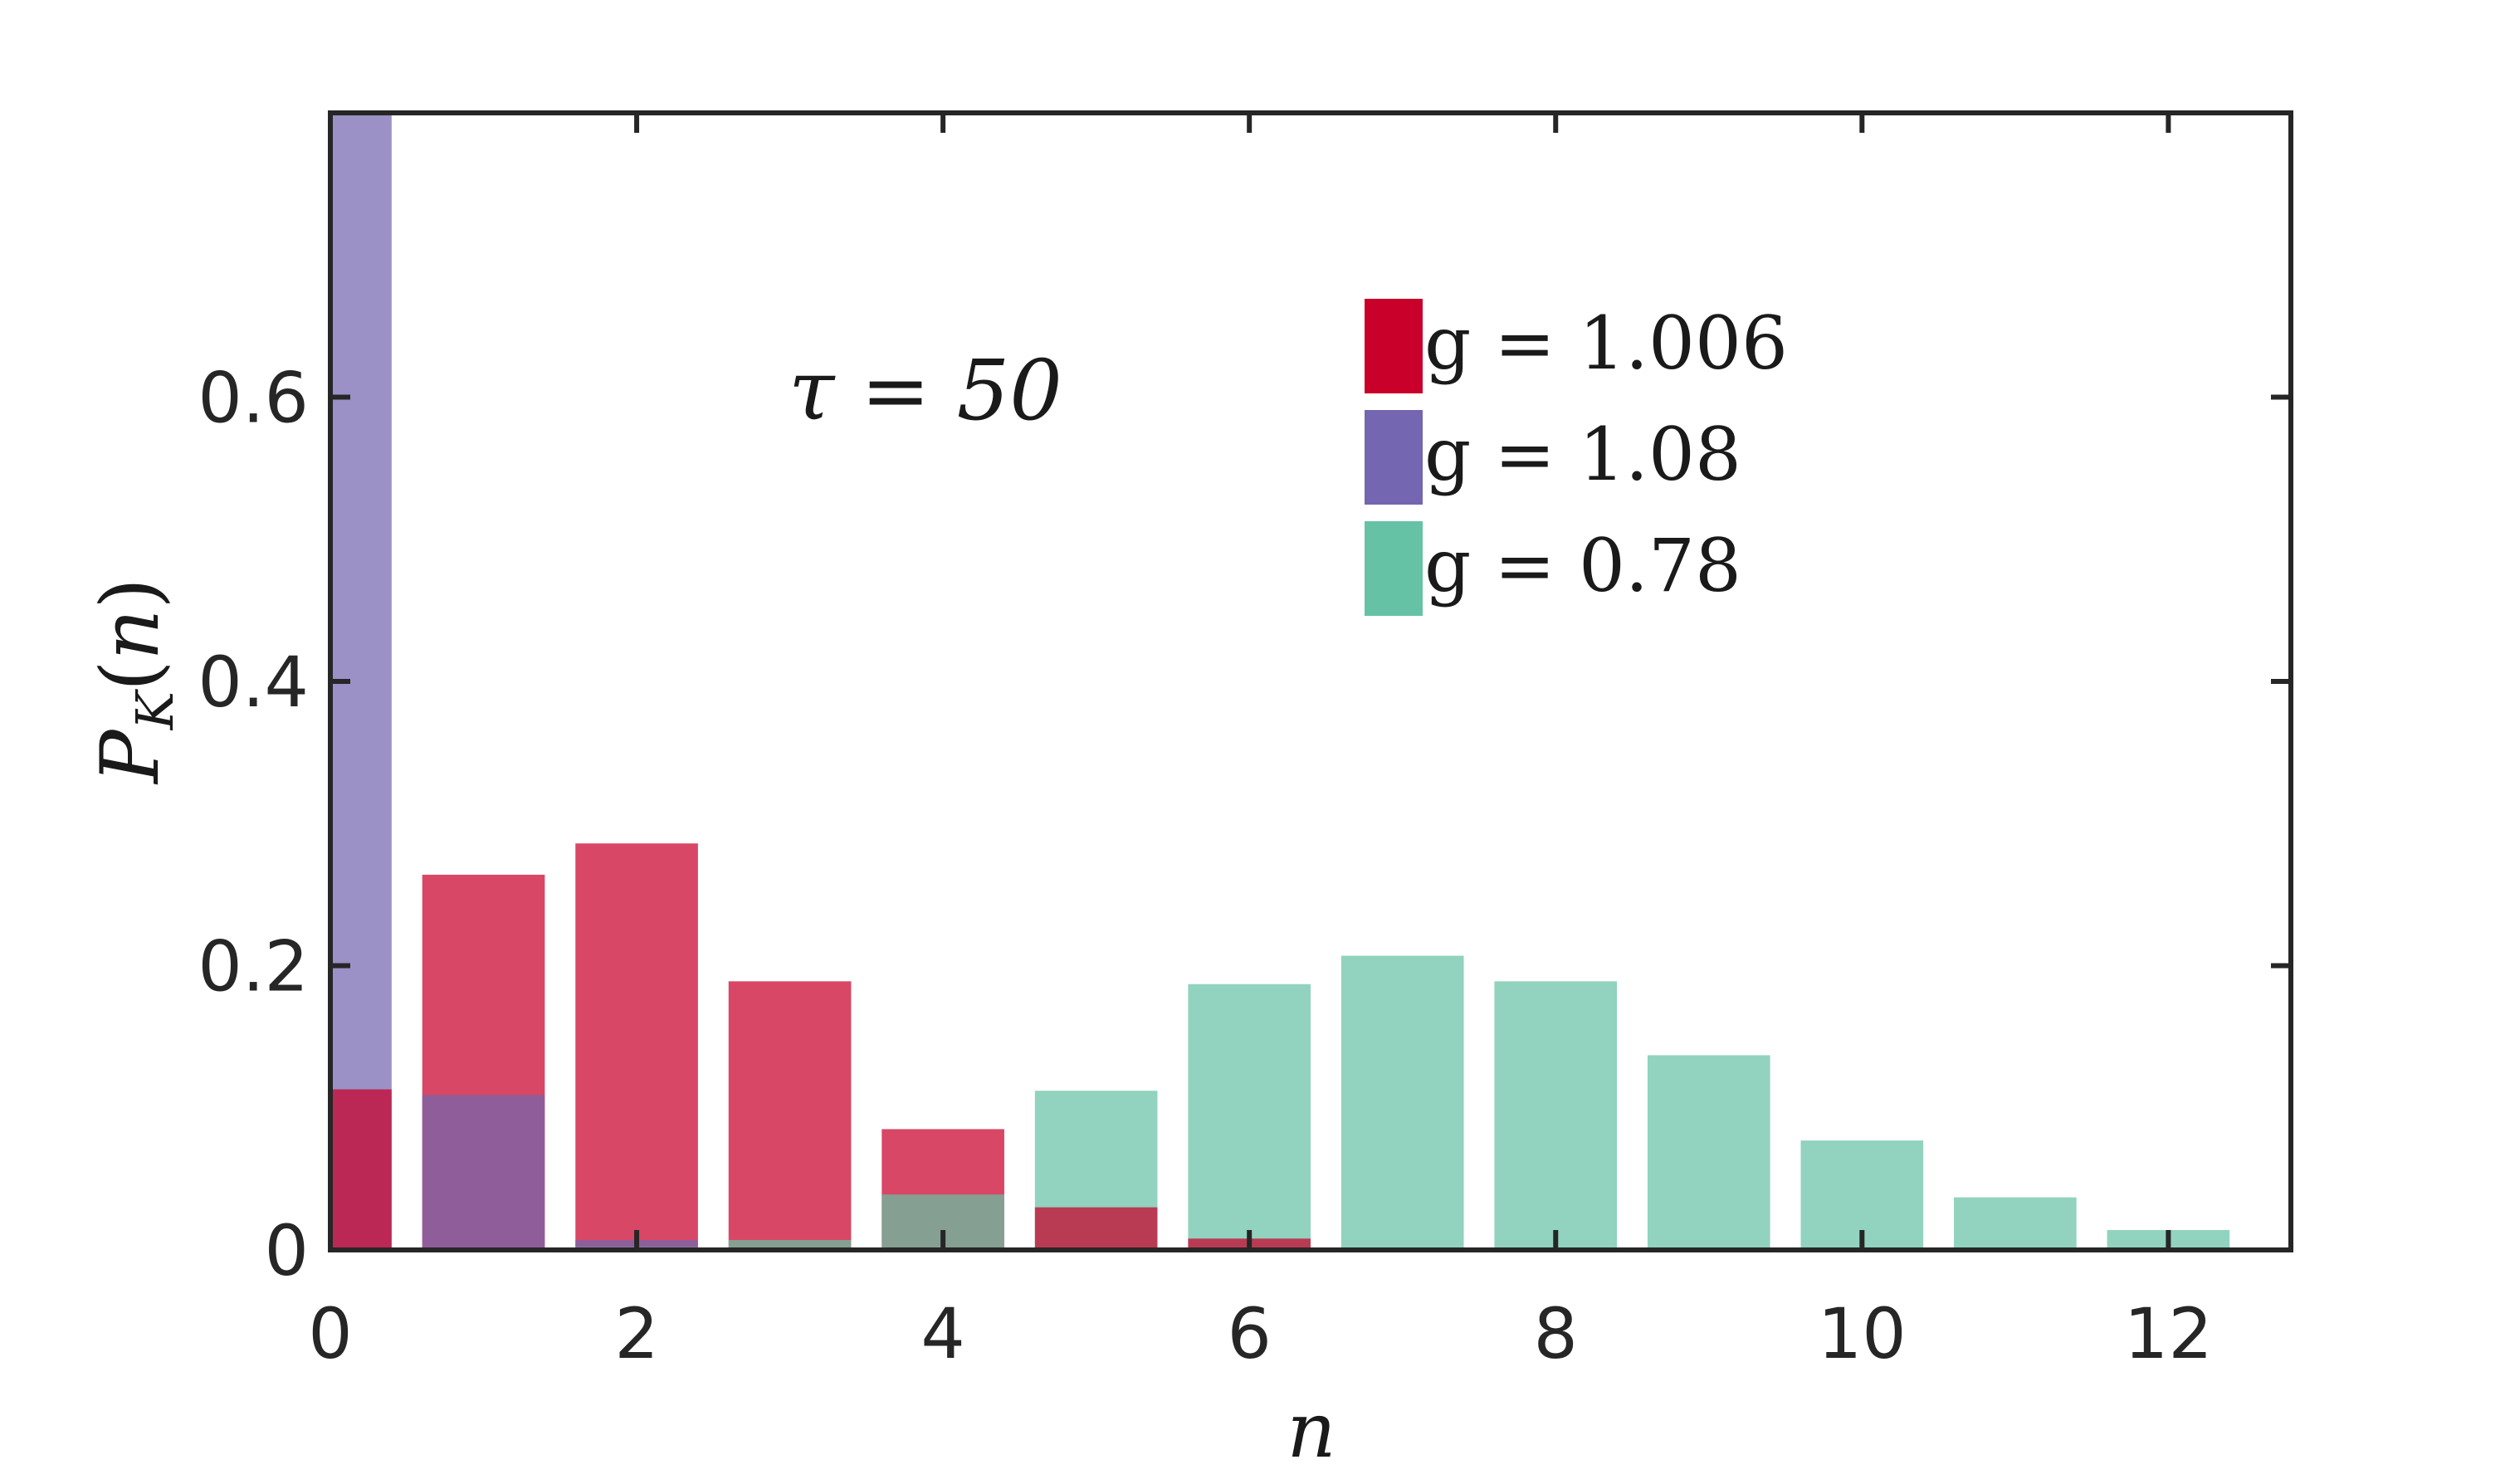 The image size is (2510, 1484). Describe the element at coordinates (253, 967) in the screenshot. I see `y-tick-label: 0.2` at that location.